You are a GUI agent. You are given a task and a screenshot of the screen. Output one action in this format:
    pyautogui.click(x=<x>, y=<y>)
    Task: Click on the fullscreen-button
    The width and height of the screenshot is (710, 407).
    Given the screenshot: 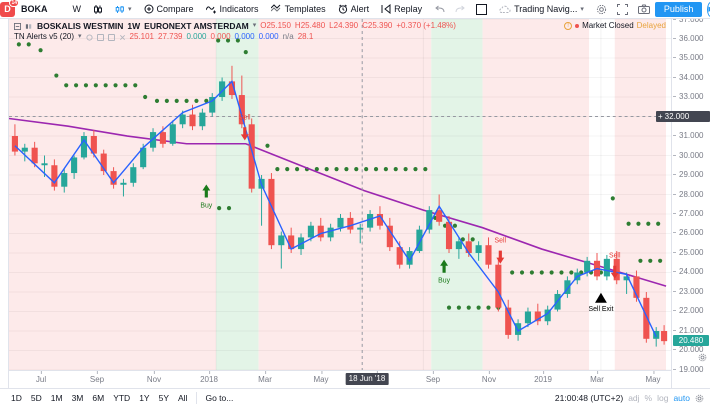 What is the action you would take?
    pyautogui.click(x=622, y=9)
    